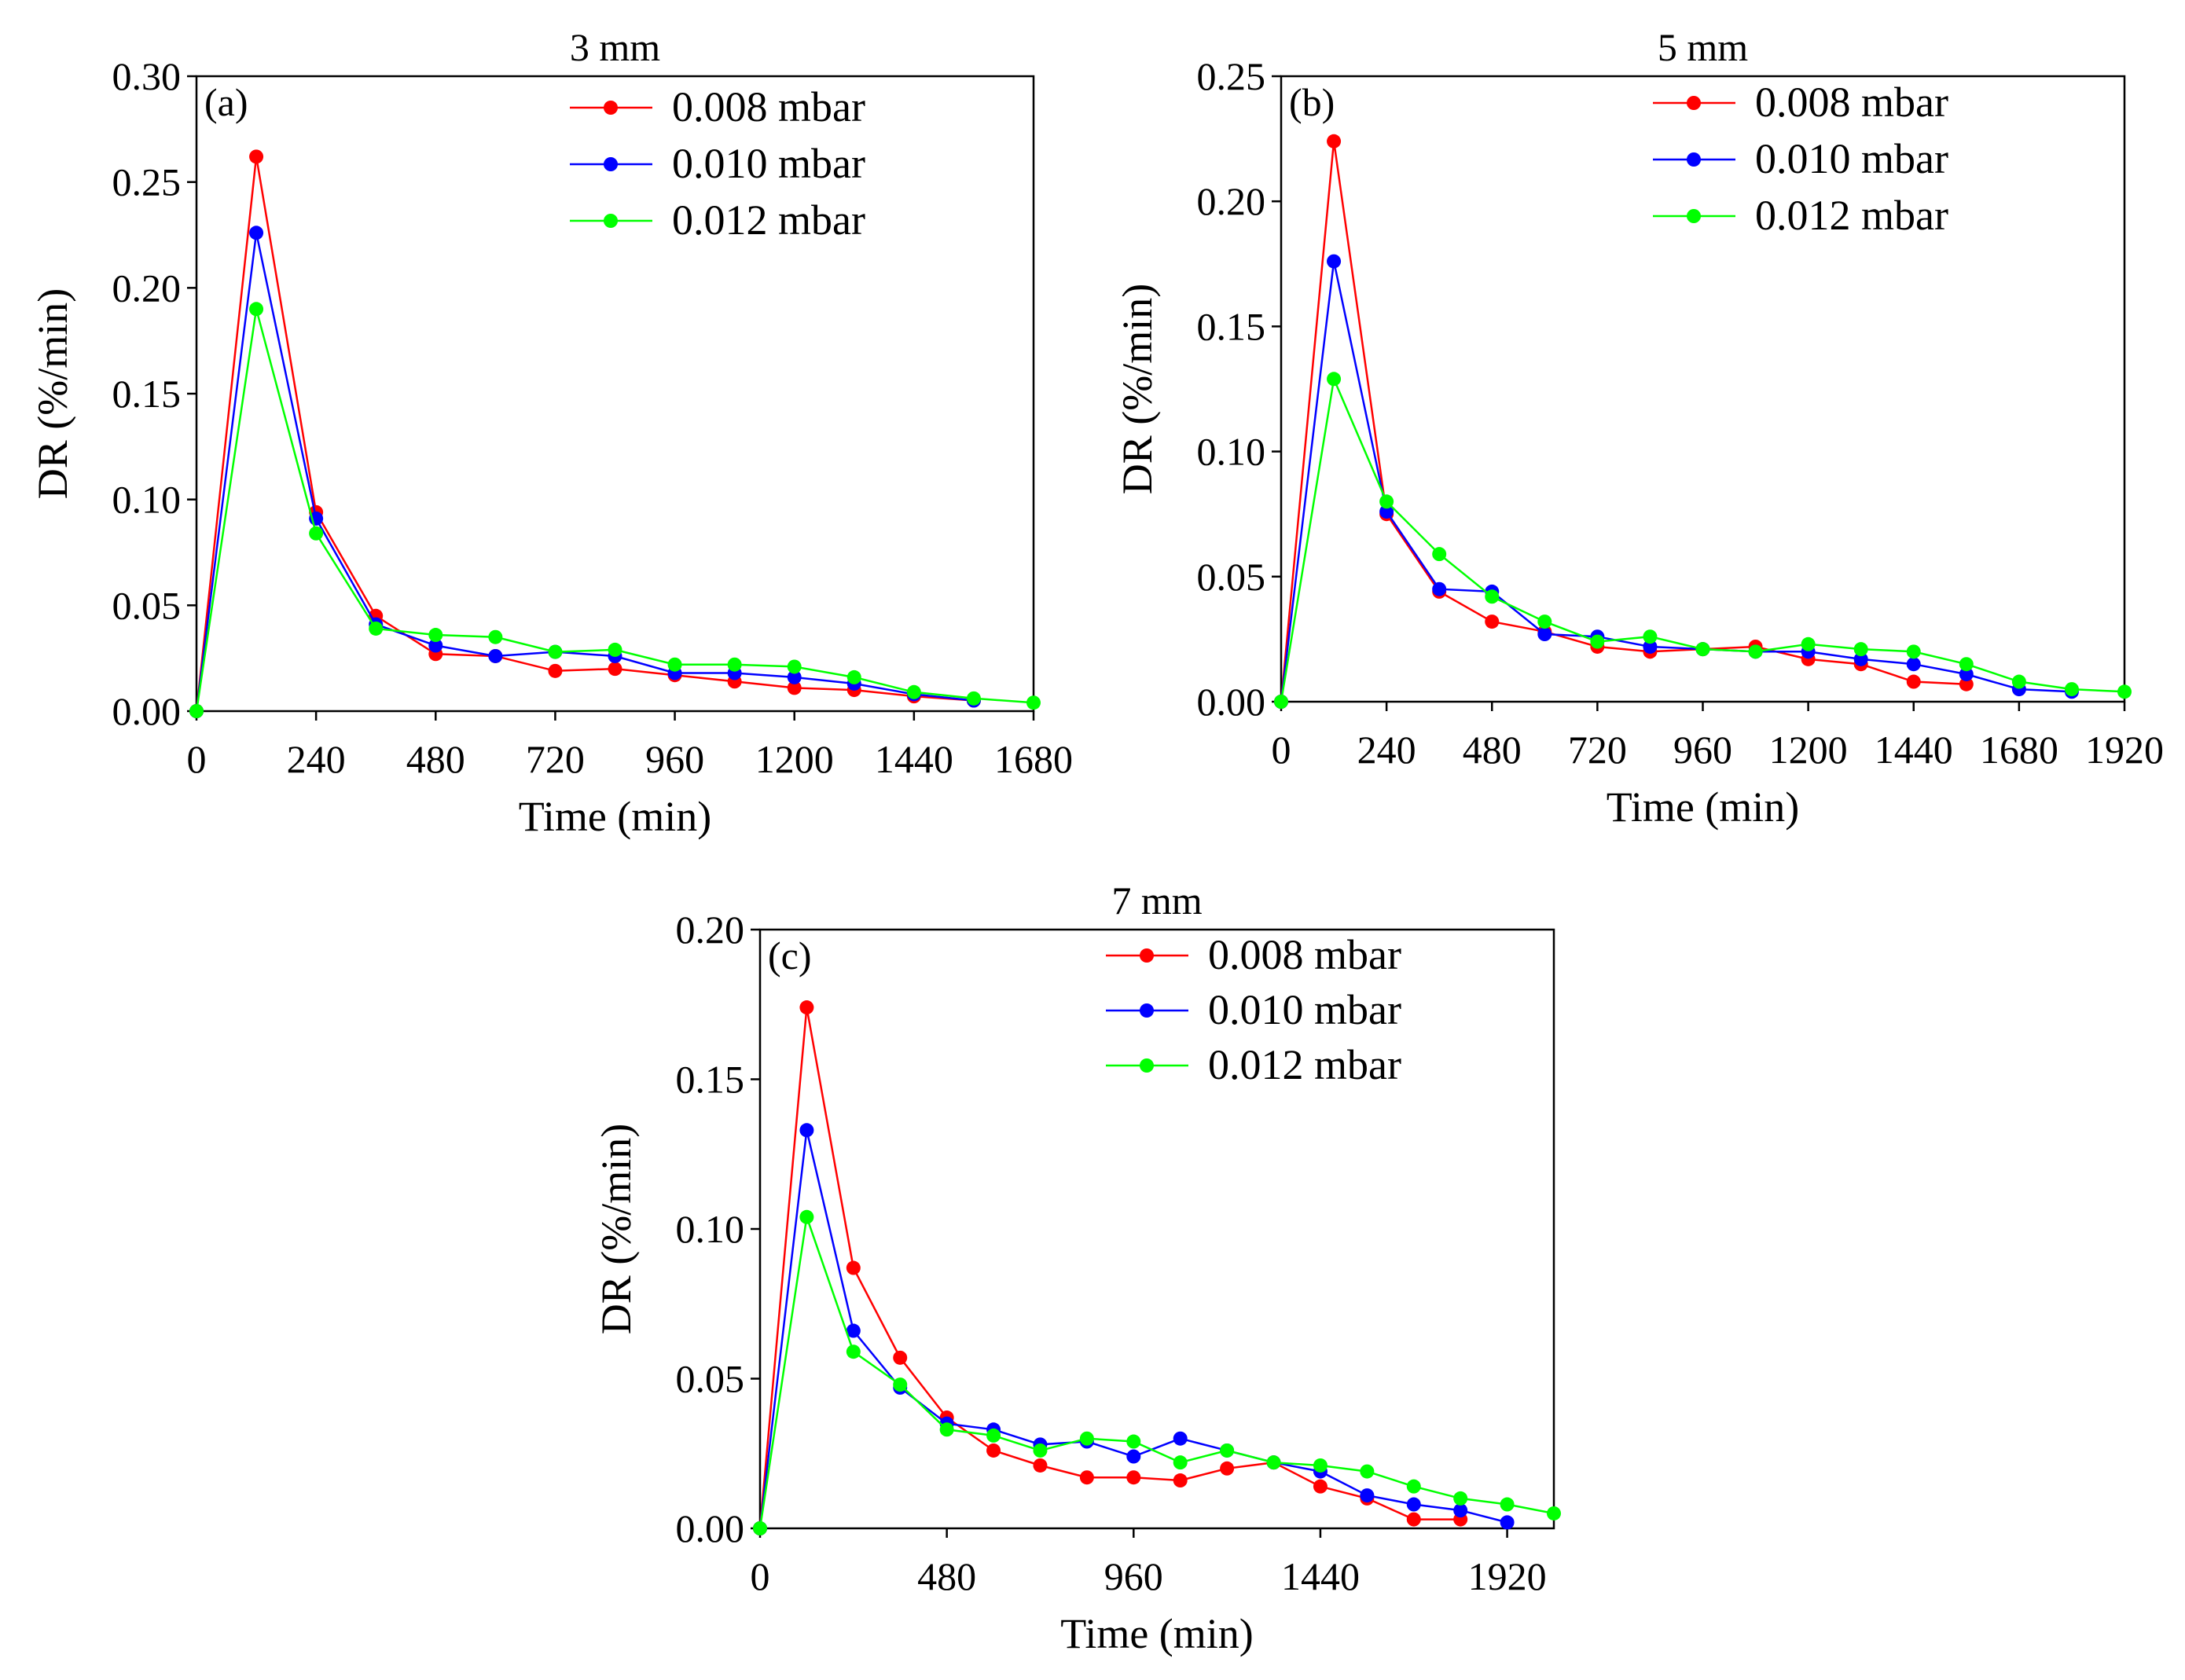  I want to click on x-tick-label: 1200, so click(1808, 750).